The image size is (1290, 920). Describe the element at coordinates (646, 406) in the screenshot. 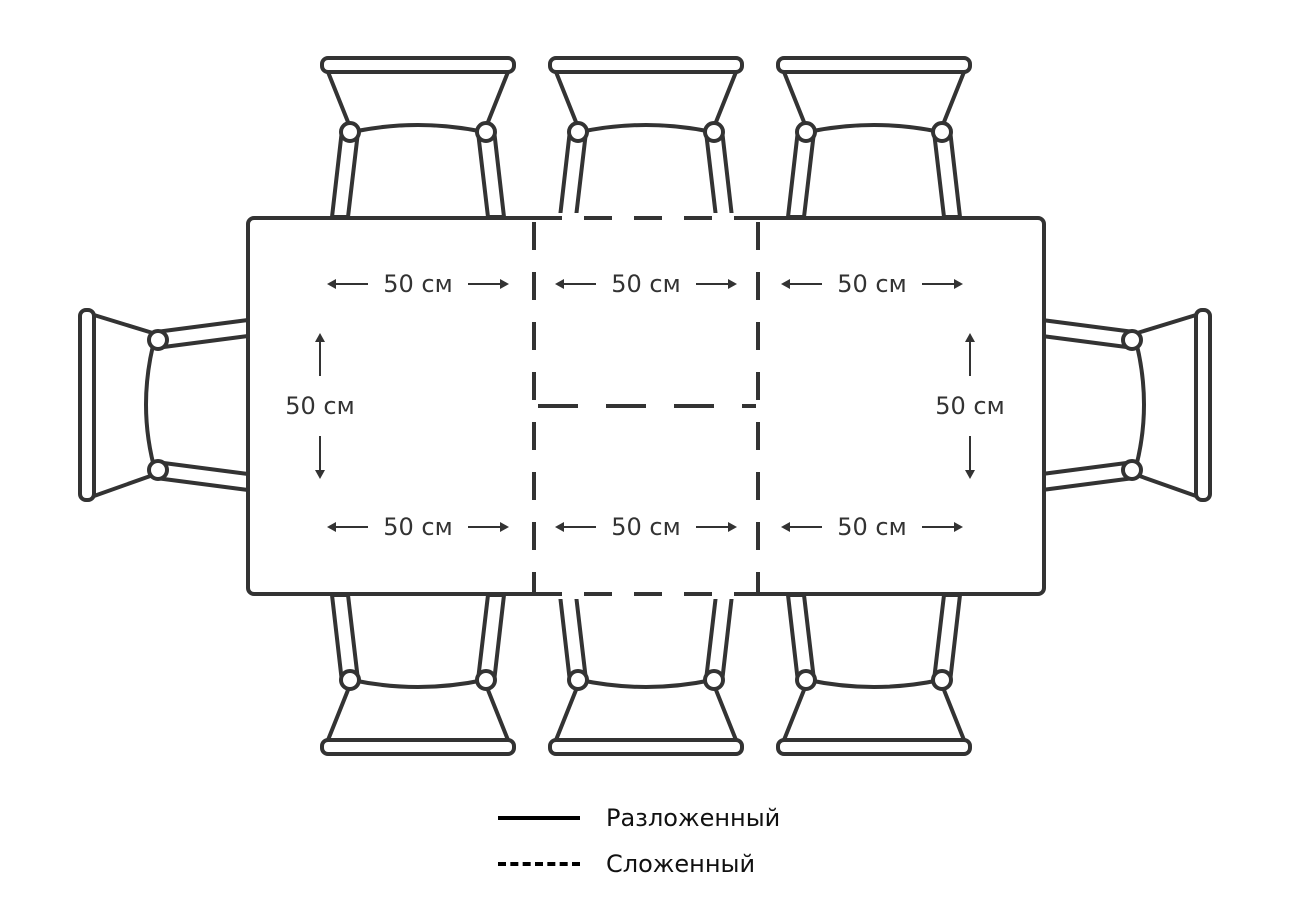

I see `folding-leaf` at that location.